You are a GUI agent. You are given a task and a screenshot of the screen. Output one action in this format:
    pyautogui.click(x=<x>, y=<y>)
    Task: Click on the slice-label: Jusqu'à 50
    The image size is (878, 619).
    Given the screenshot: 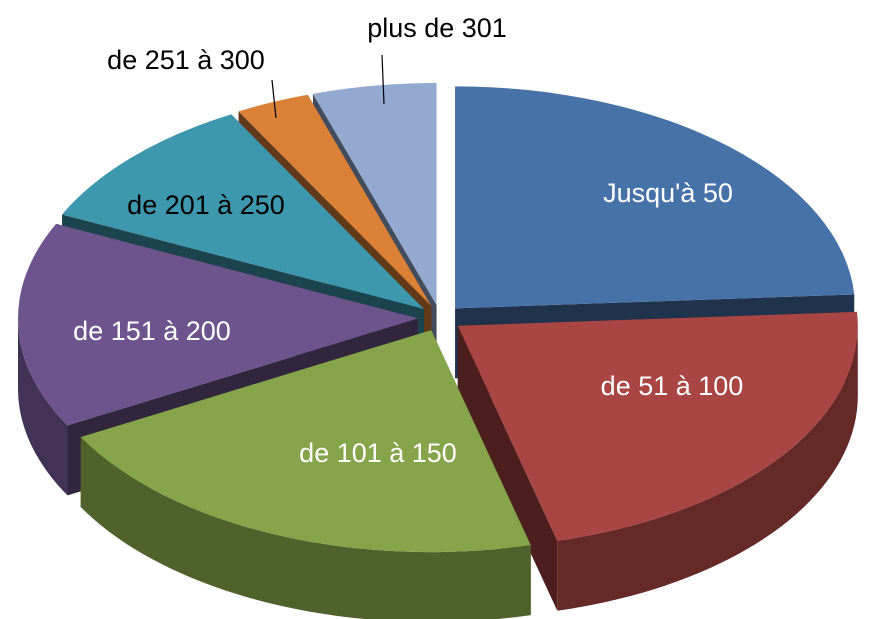 What is the action you would take?
    pyautogui.click(x=668, y=193)
    